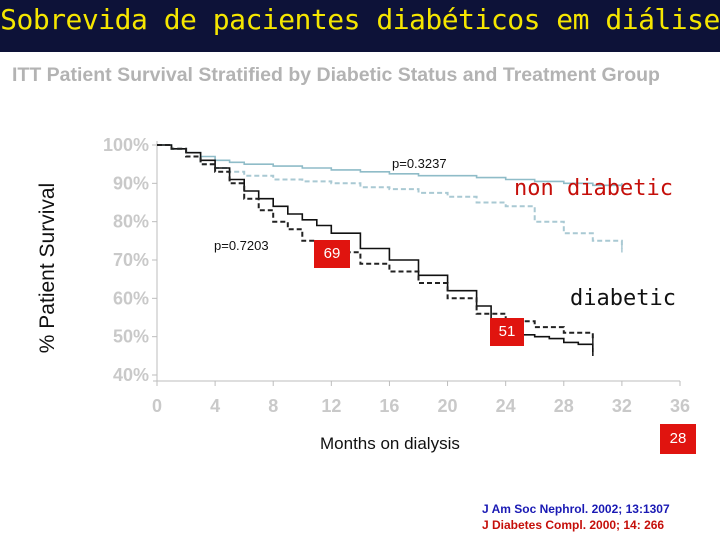 Image resolution: width=720 pixels, height=540 pixels. What do you see at coordinates (131, 298) in the screenshot?
I see `y-tick-label: 60%` at bounding box center [131, 298].